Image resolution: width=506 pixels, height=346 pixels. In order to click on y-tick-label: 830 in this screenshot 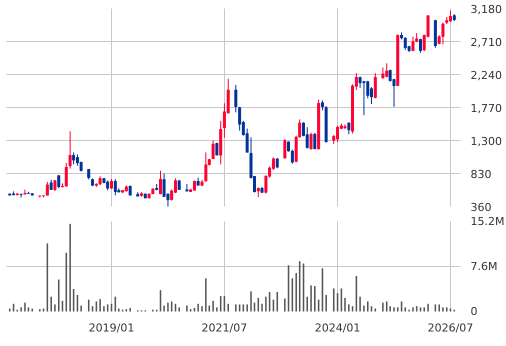, I will do `click(481, 174)`.